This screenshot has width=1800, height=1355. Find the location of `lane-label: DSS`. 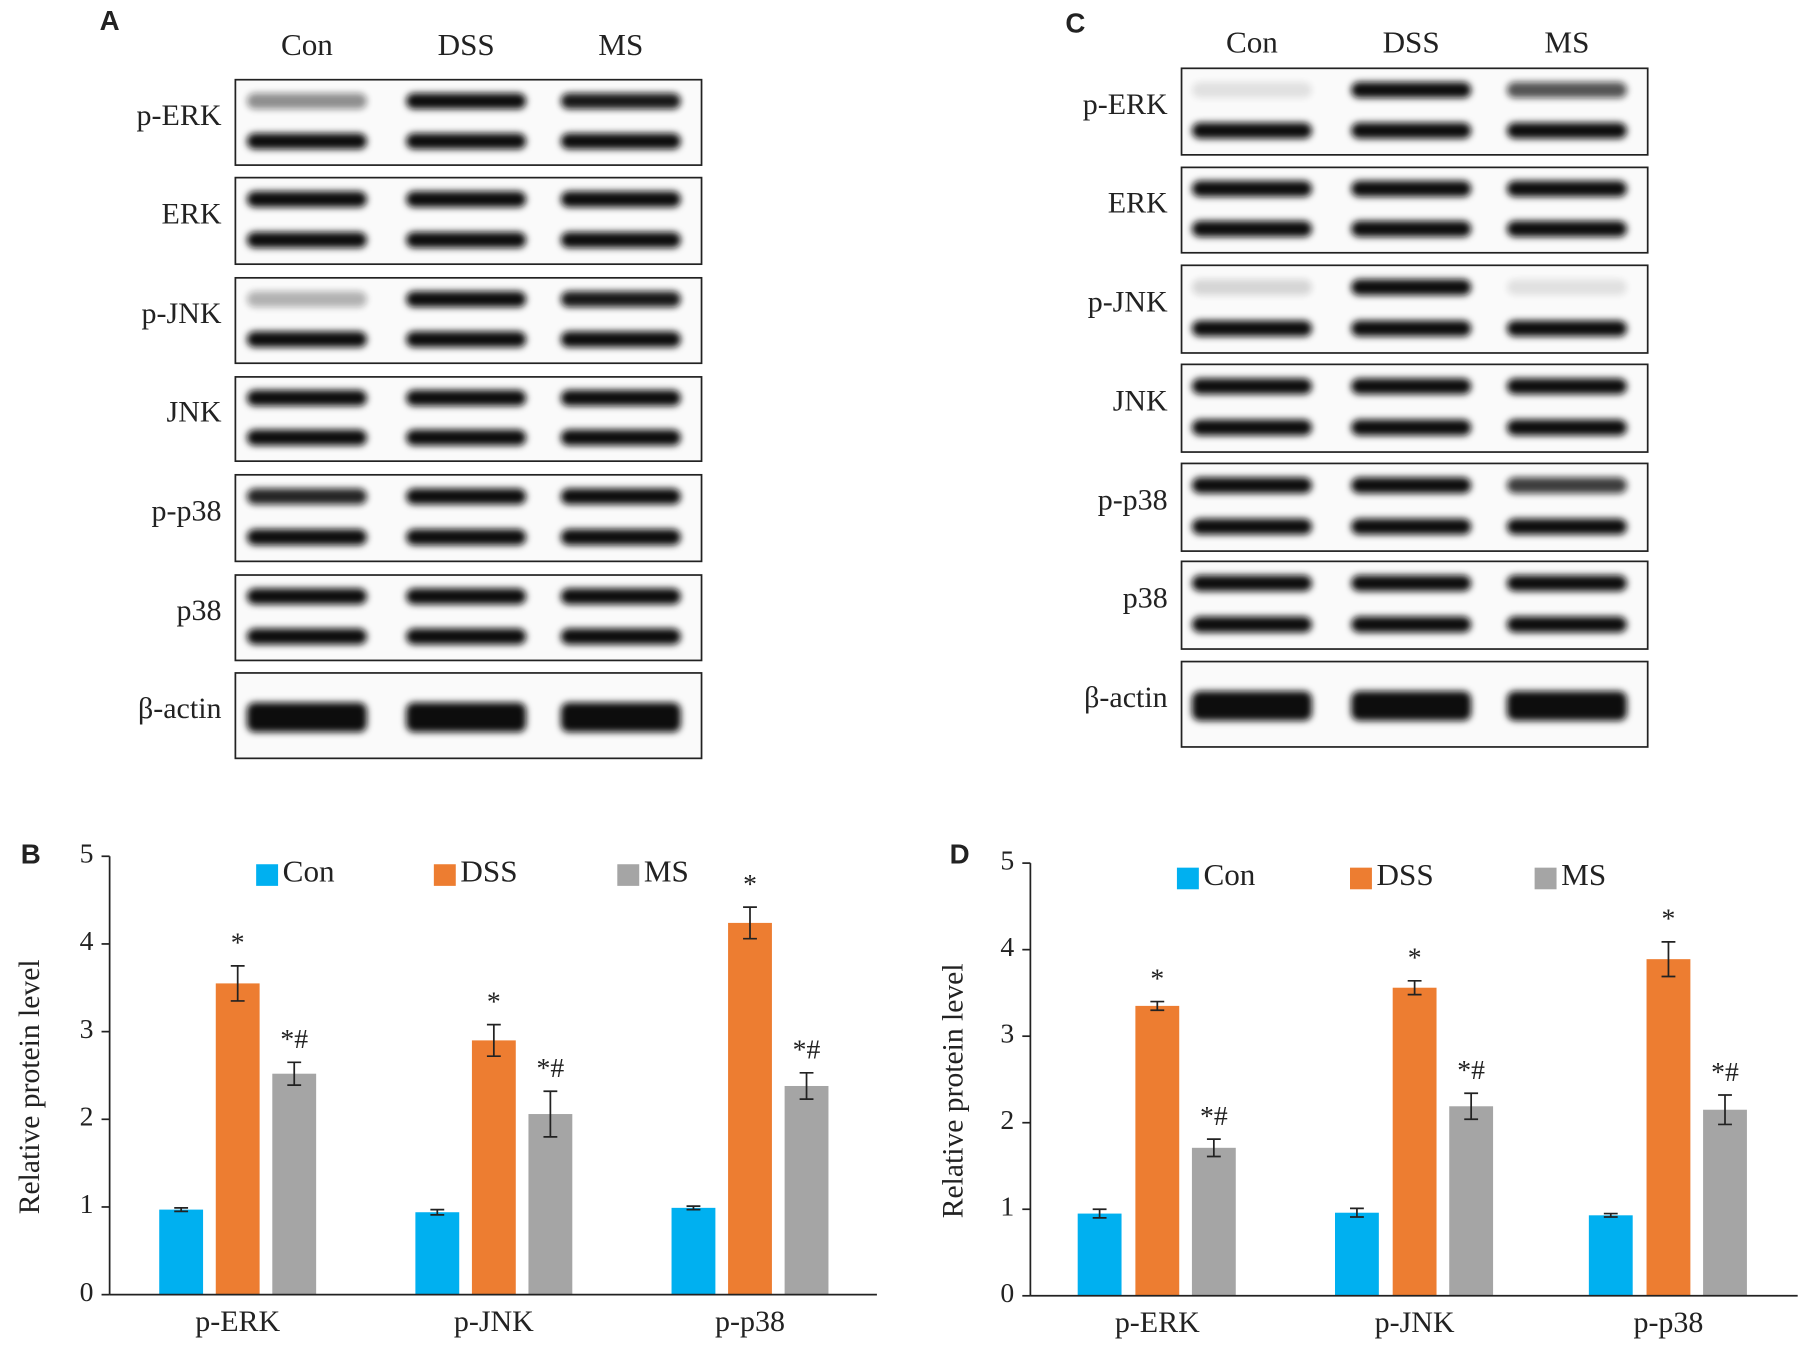

lane-label: DSS is located at coordinates (466, 44).